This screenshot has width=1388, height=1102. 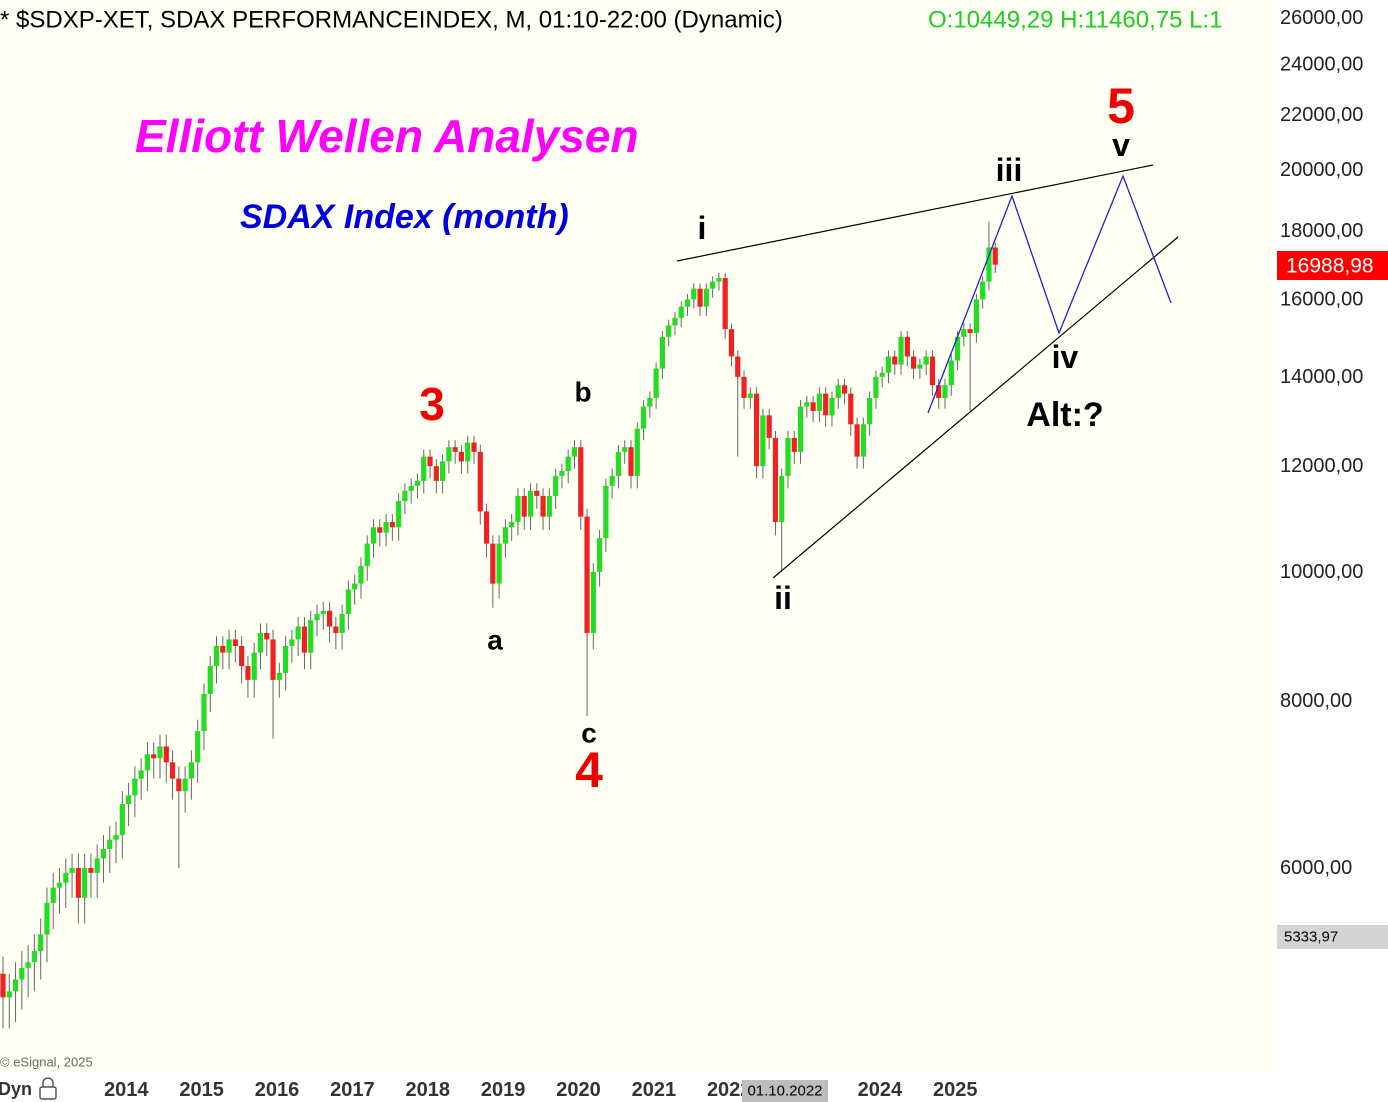 What do you see at coordinates (48, 1088) in the screenshot?
I see `lock-icon` at bounding box center [48, 1088].